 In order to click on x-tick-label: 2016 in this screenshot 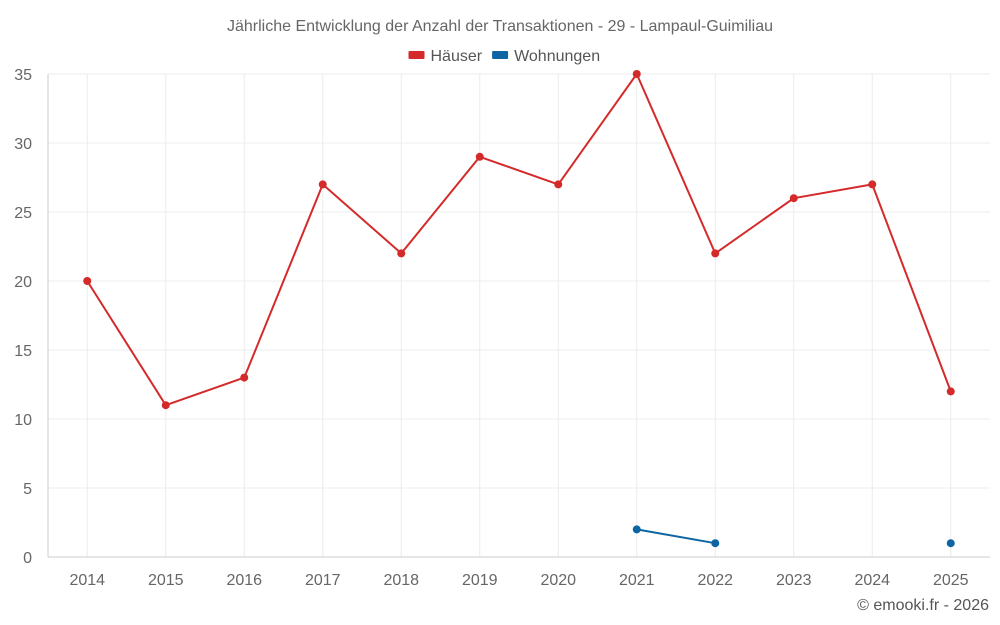, I will do `click(244, 580)`.